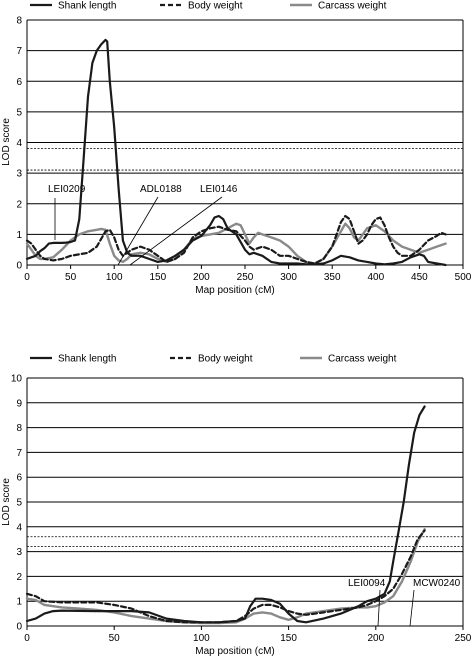 This screenshot has height=658, width=474. Describe the element at coordinates (288, 277) in the screenshot. I see `x-tick-label: 300` at that location.